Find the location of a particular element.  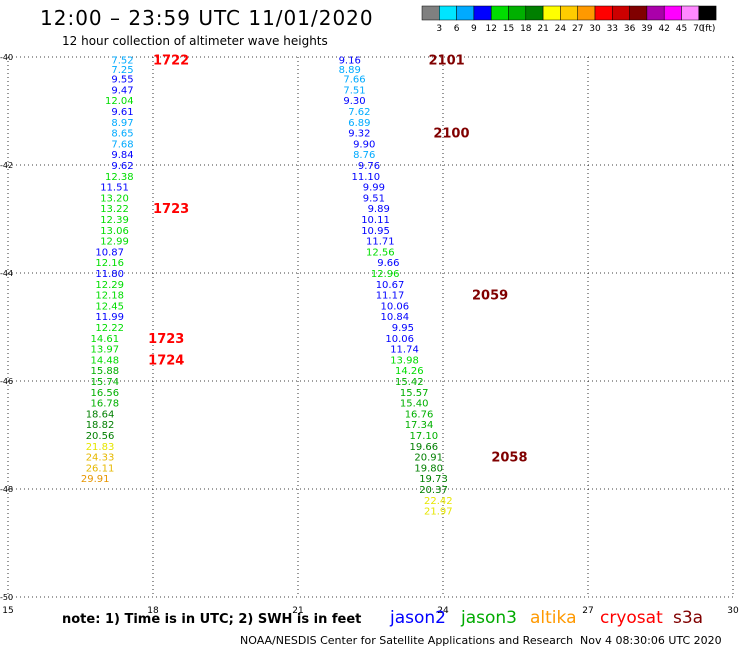

satellite-altika: altika is located at coordinates (553, 618).